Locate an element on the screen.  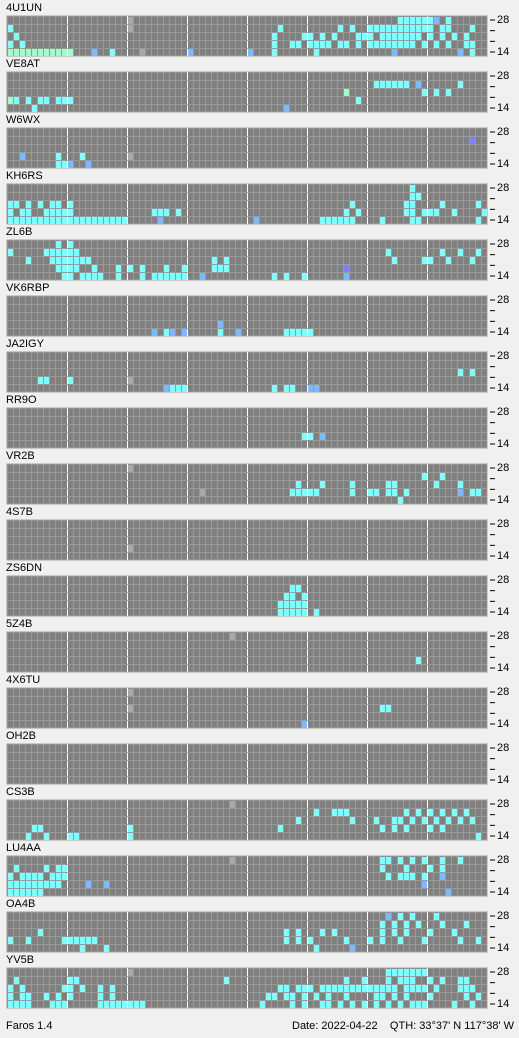
band-label: 28 is located at coordinates (503, 636).